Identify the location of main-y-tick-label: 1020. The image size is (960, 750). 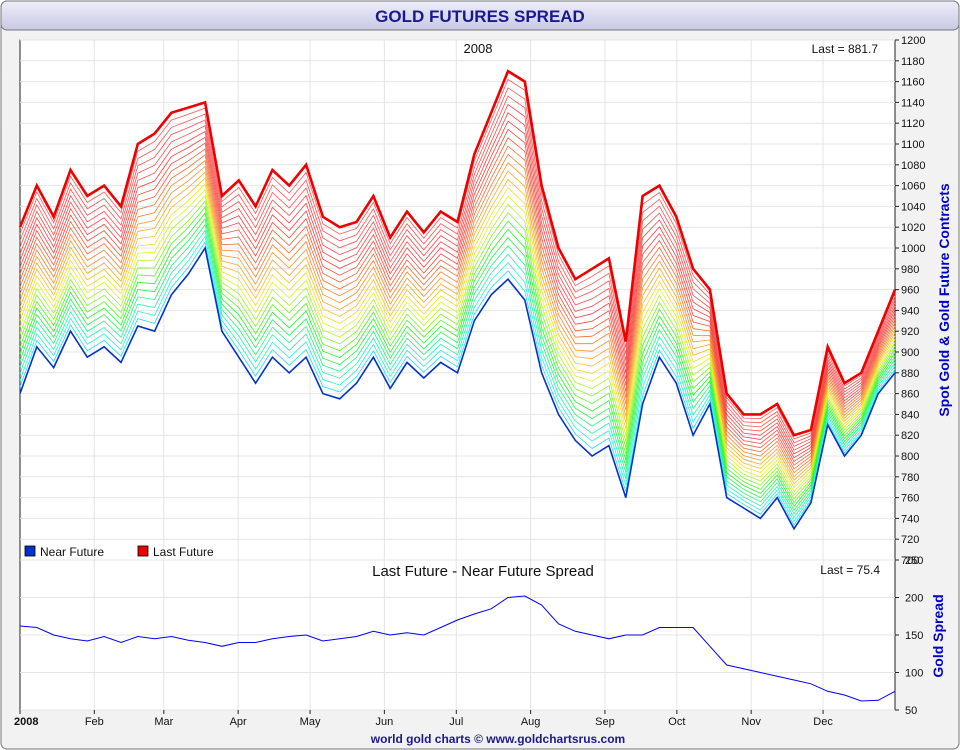
(913, 228).